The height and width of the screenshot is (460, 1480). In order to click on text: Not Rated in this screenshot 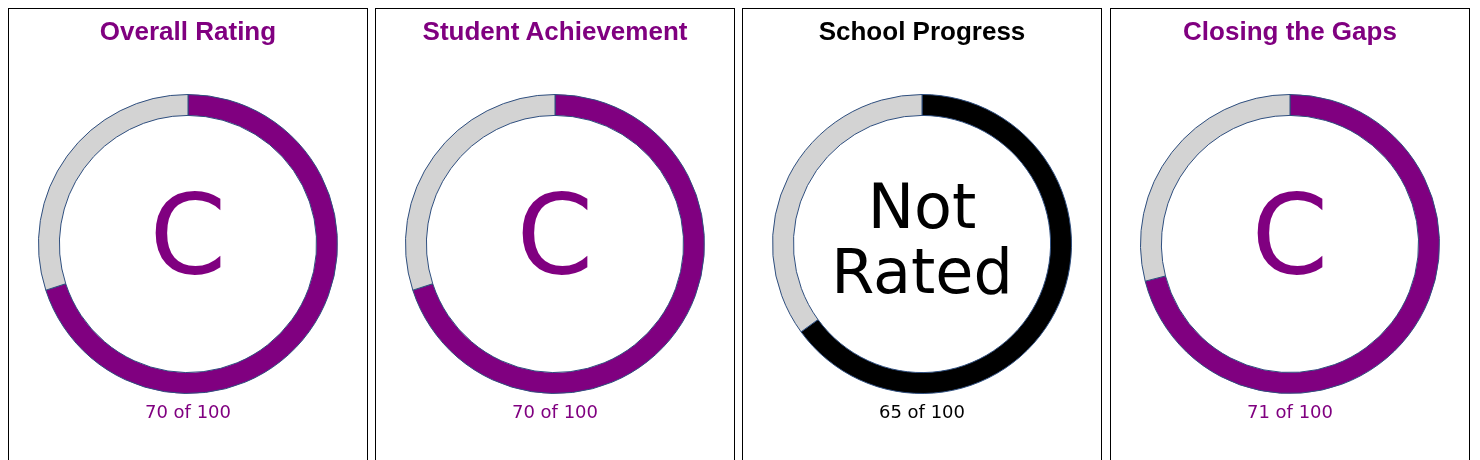, I will do `click(922, 238)`.